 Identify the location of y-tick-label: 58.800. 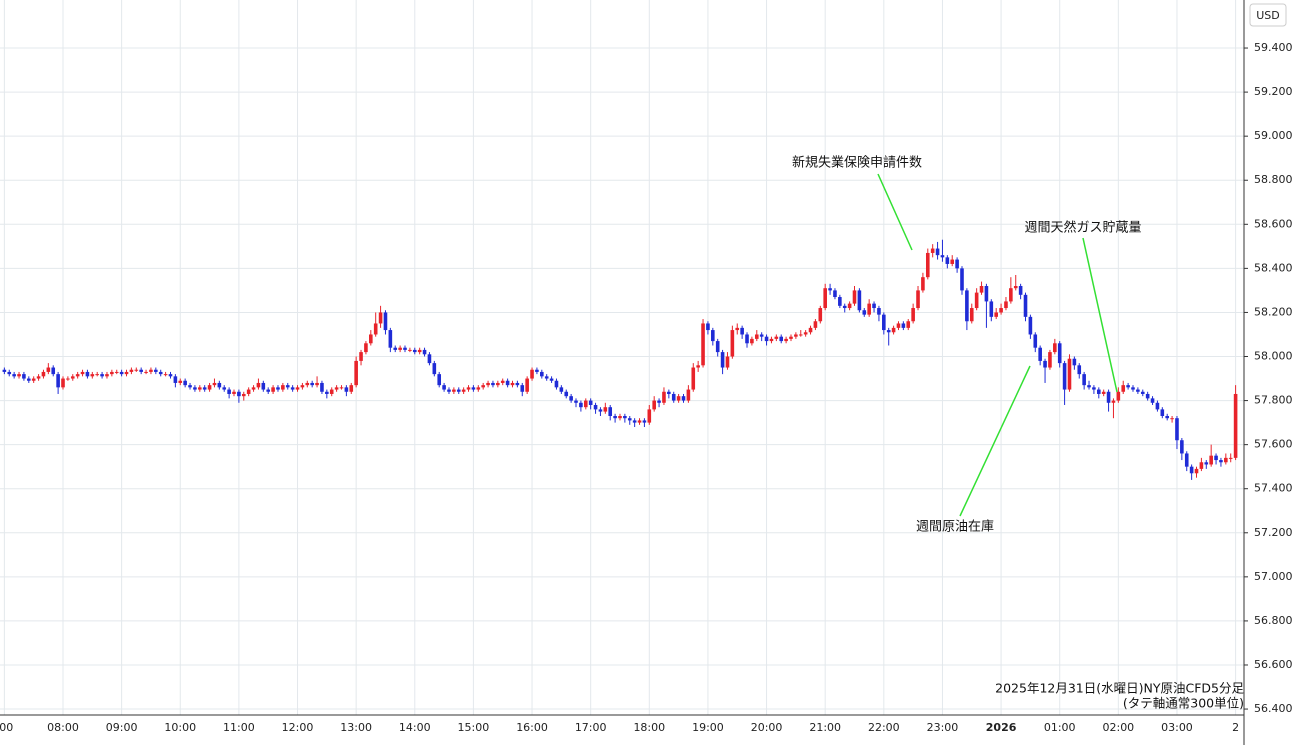
(1273, 179).